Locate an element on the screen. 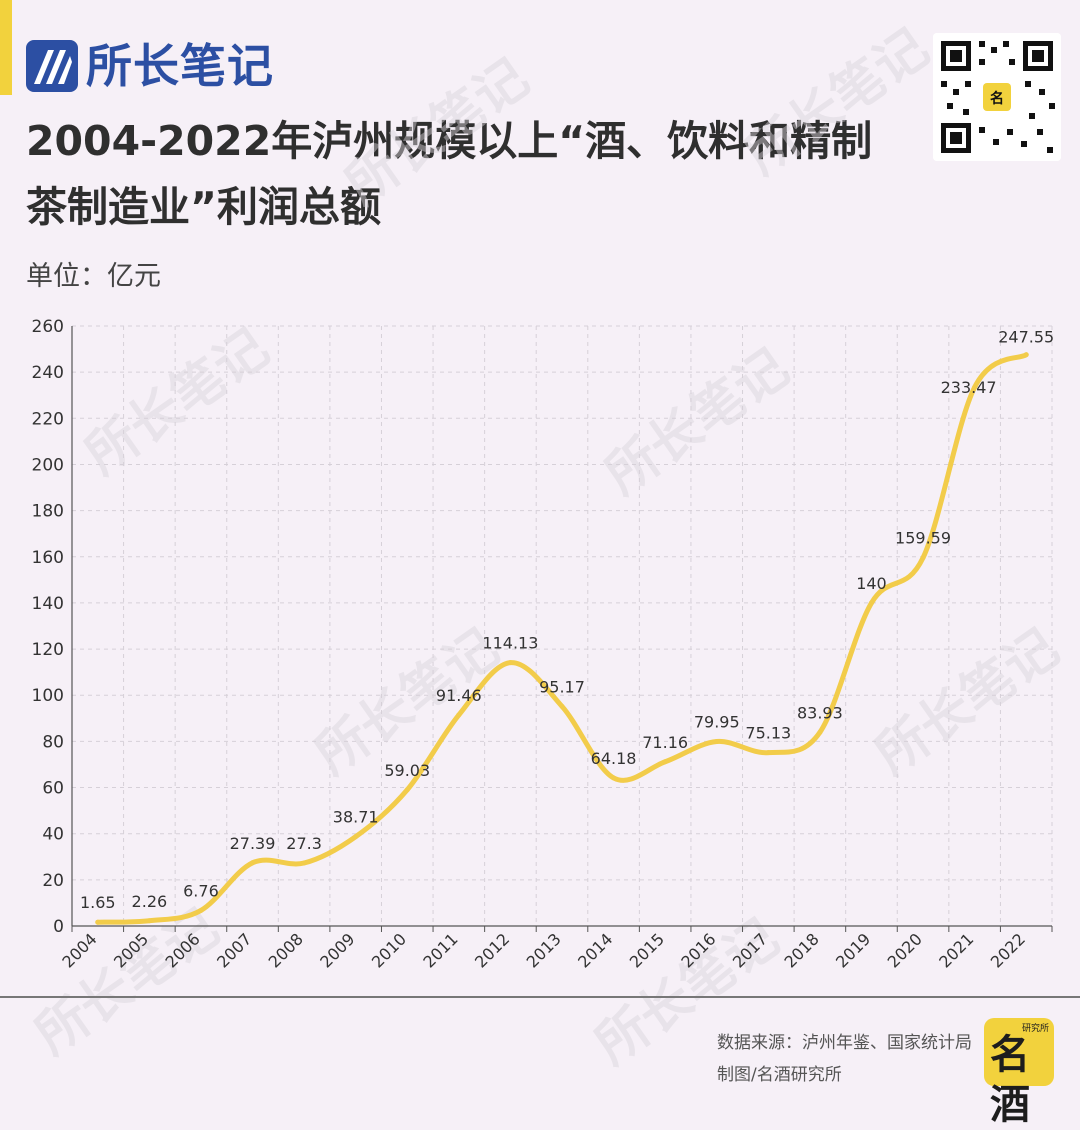  x-tick-label: 2013 is located at coordinates (544, 950).